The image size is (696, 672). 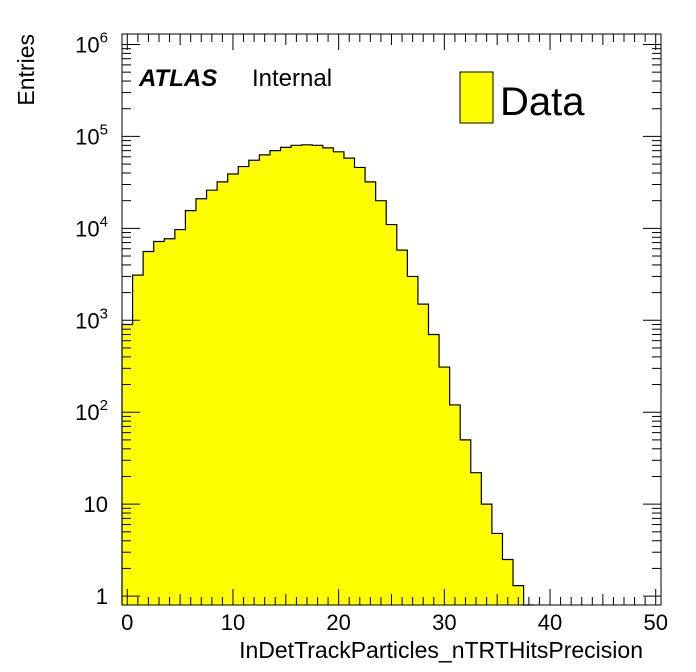 I want to click on y-tick-label: 10², so click(x=91, y=411).